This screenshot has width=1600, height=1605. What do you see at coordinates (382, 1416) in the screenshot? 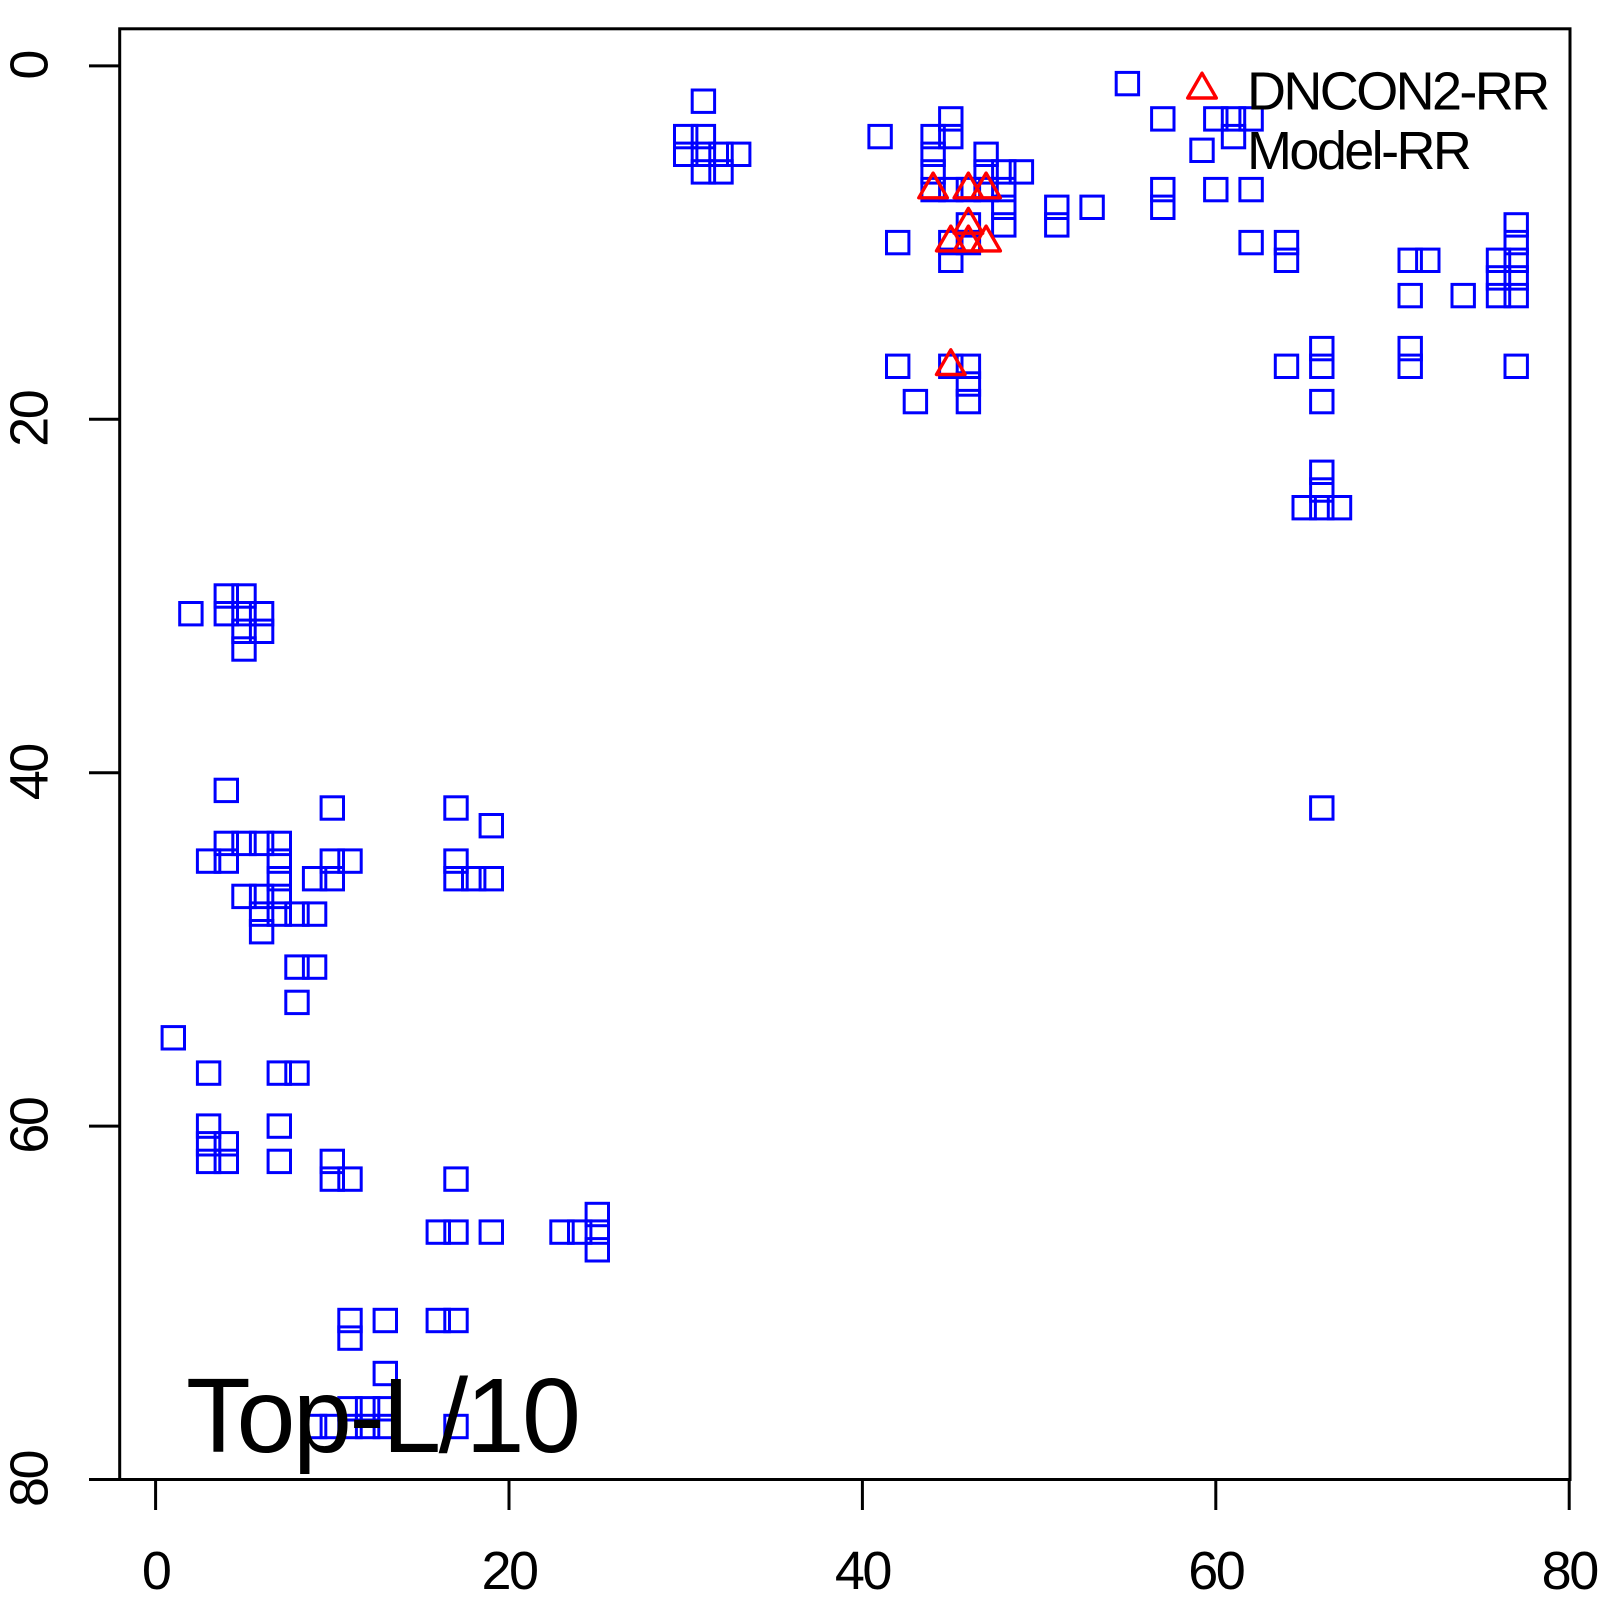
I see `svg-text: Top-L/10` at bounding box center [382, 1416].